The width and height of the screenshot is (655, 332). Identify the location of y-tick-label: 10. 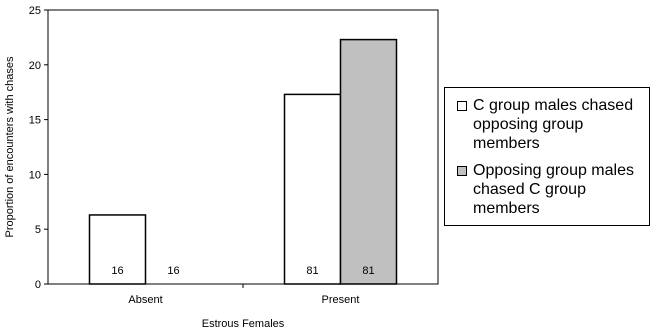
(35, 175).